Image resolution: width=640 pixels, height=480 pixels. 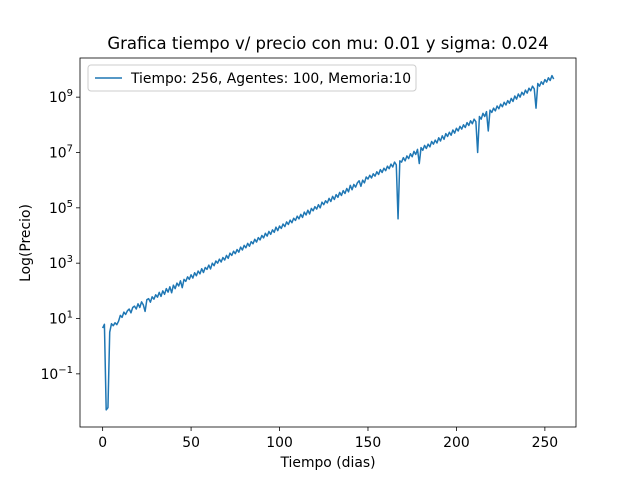 What do you see at coordinates (270, 79) in the screenshot?
I see `legend-label: Tiempo: 256, Agentes: 100, Memoria:10` at bounding box center [270, 79].